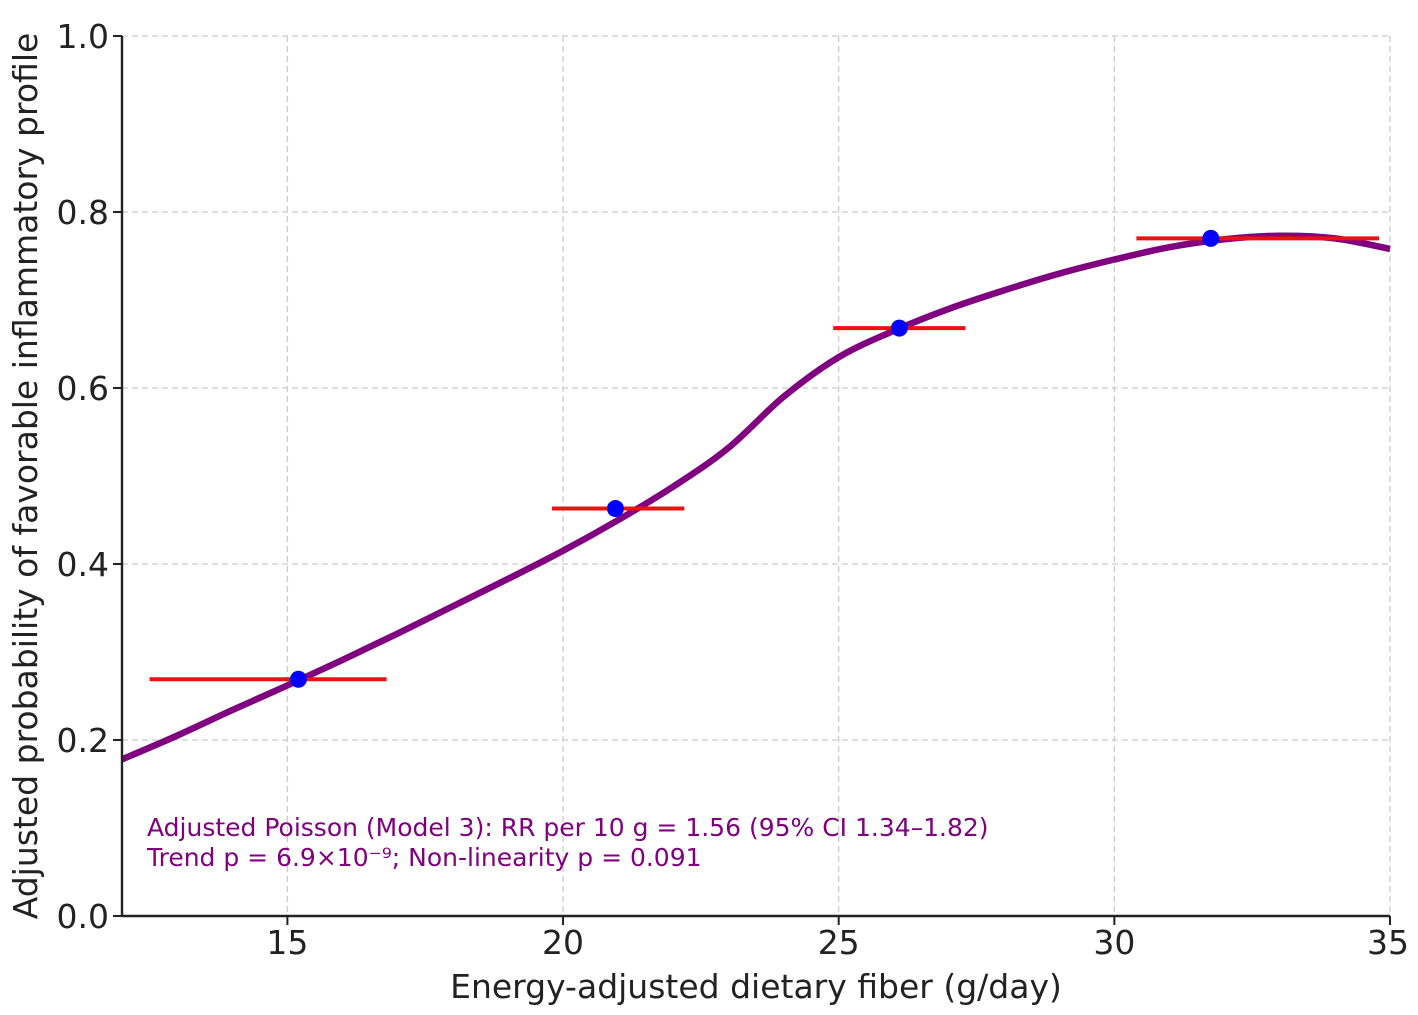  I want to click on x-tick-label-1: 20, so click(563, 942).